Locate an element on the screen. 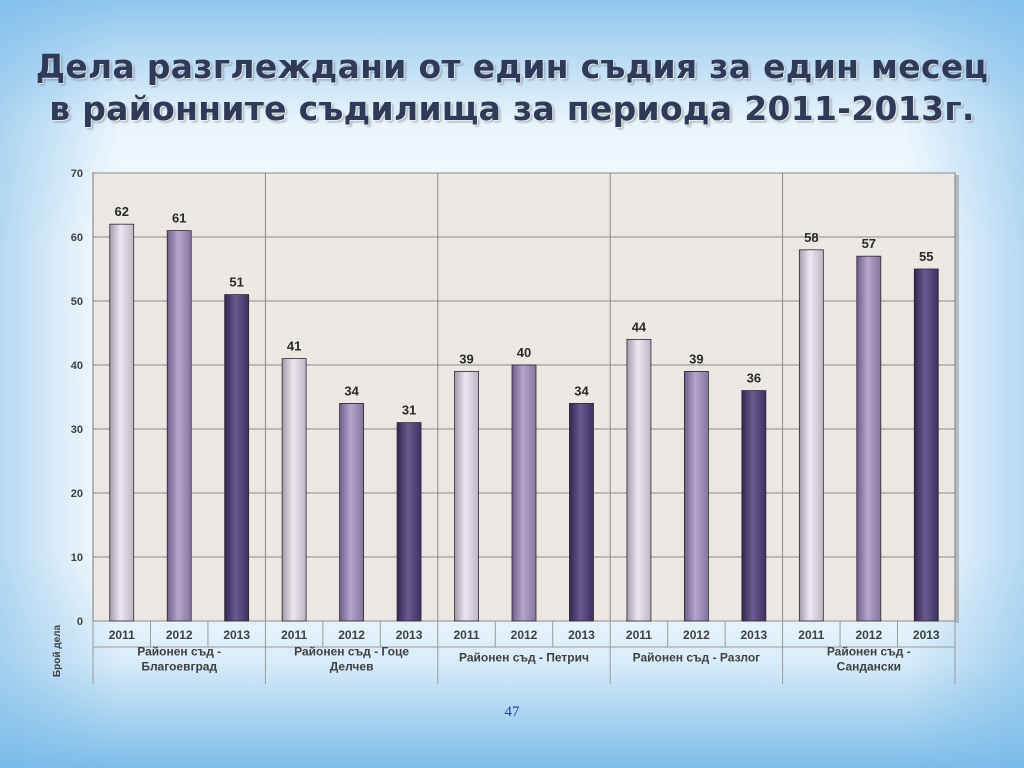  bar-value-label: 62 is located at coordinates (121, 211).